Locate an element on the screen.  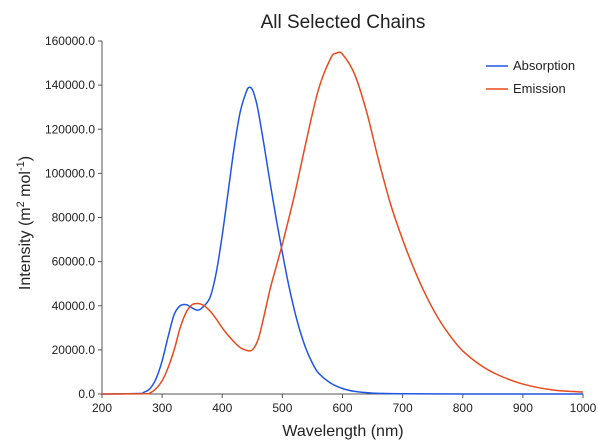
y-tick-label: 80000.0 is located at coordinates (74, 218).